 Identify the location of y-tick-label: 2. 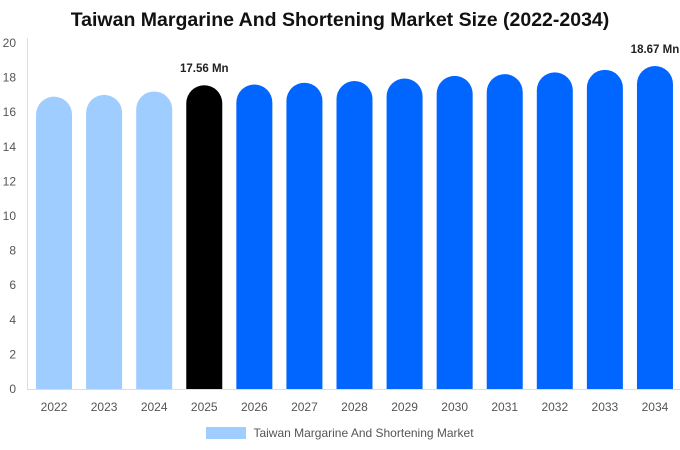
(12, 354).